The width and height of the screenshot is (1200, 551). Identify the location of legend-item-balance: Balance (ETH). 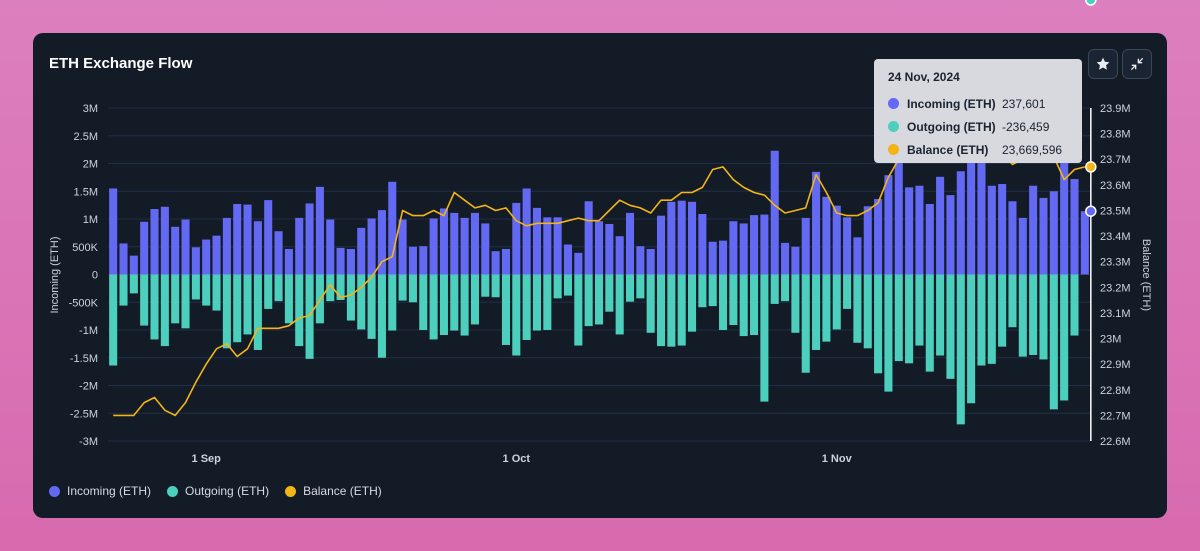
(333, 491).